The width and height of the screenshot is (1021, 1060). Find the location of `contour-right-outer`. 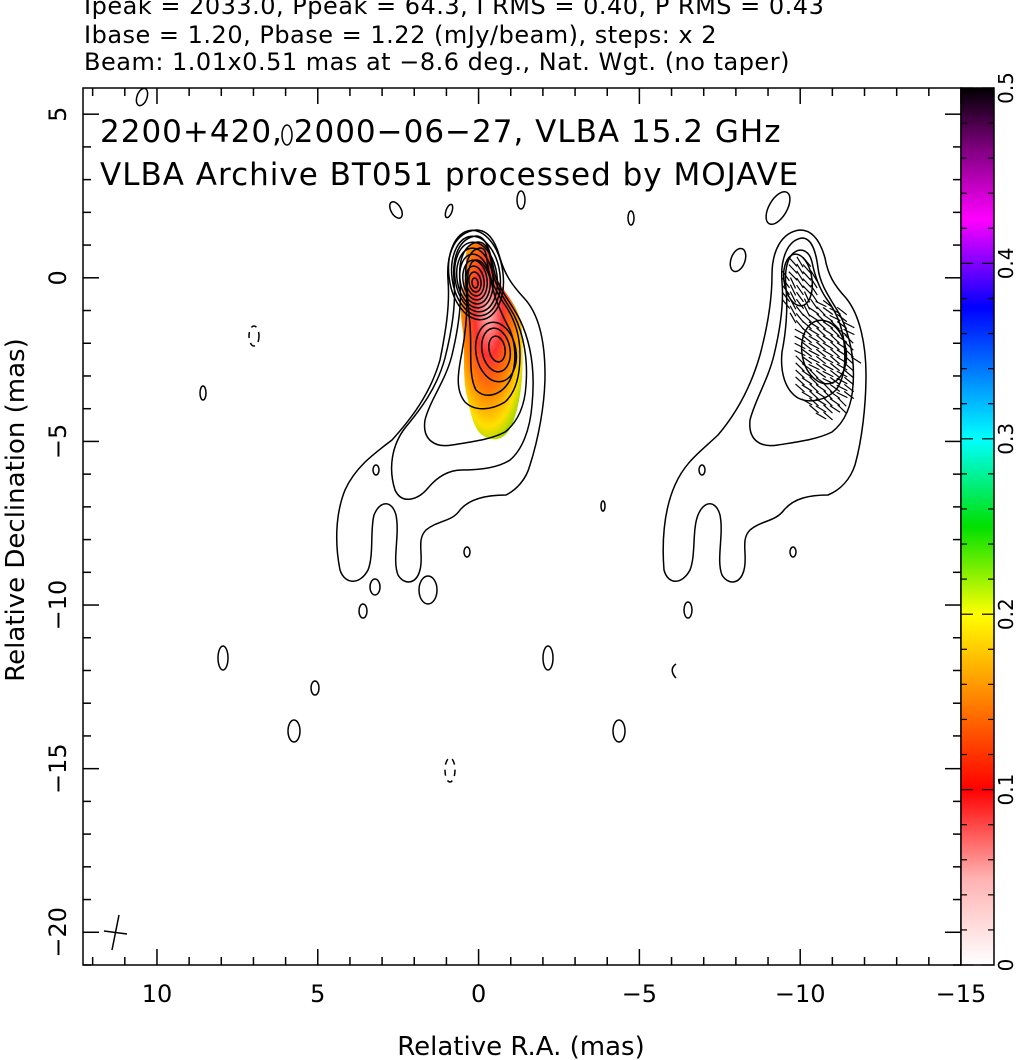

contour-right-outer is located at coordinates (764, 406).